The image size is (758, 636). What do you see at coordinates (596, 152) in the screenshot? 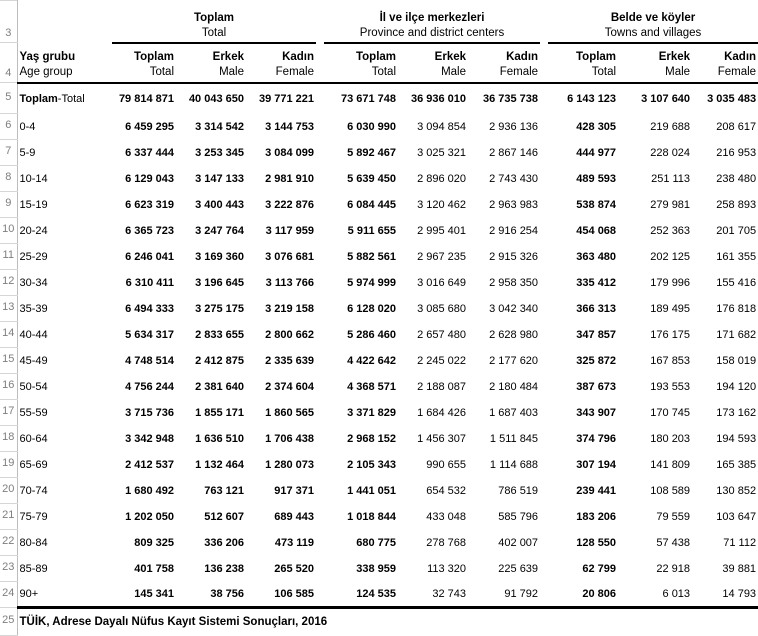
I see `cell-value: 444 977` at bounding box center [596, 152].